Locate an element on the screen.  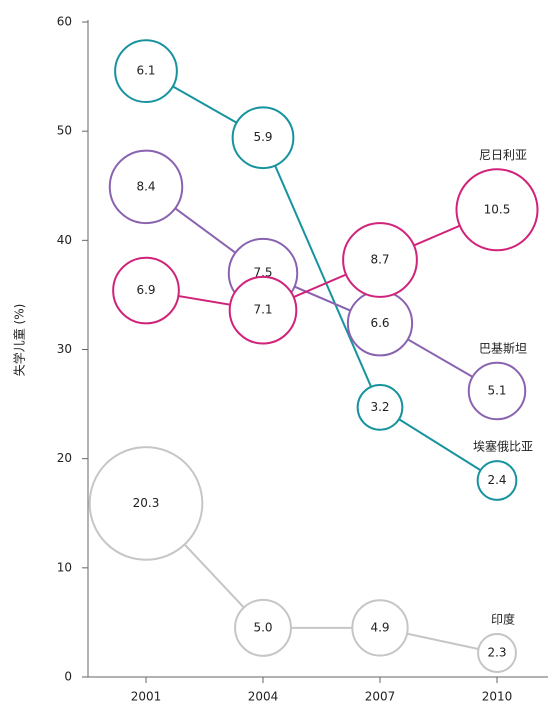
bubble-label: 6.6 is located at coordinates (379, 323).